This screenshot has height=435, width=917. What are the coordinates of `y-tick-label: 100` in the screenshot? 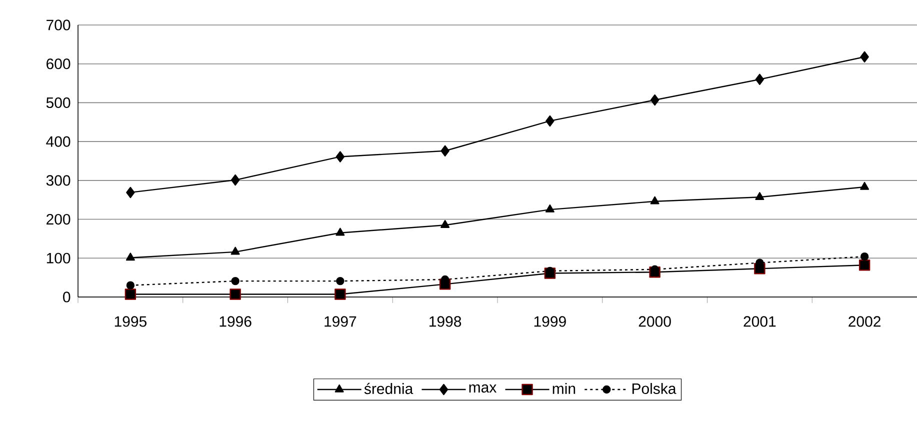 It's located at (58, 258).